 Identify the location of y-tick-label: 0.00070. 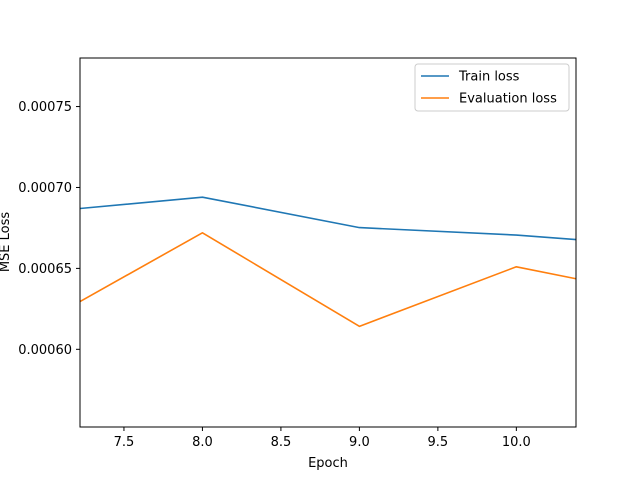
(45, 188).